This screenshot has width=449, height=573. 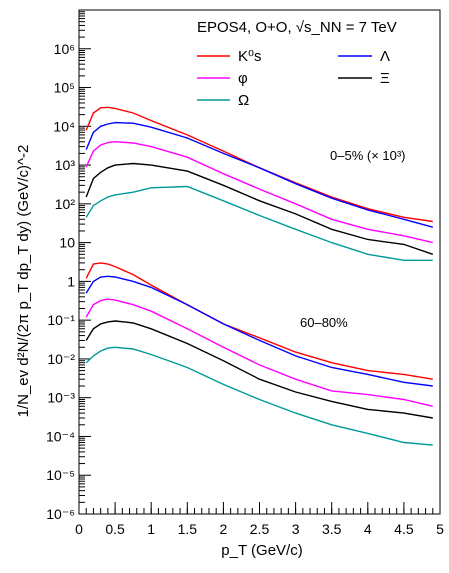 What do you see at coordinates (224, 529) in the screenshot?
I see `x-tick-label: 2` at bounding box center [224, 529].